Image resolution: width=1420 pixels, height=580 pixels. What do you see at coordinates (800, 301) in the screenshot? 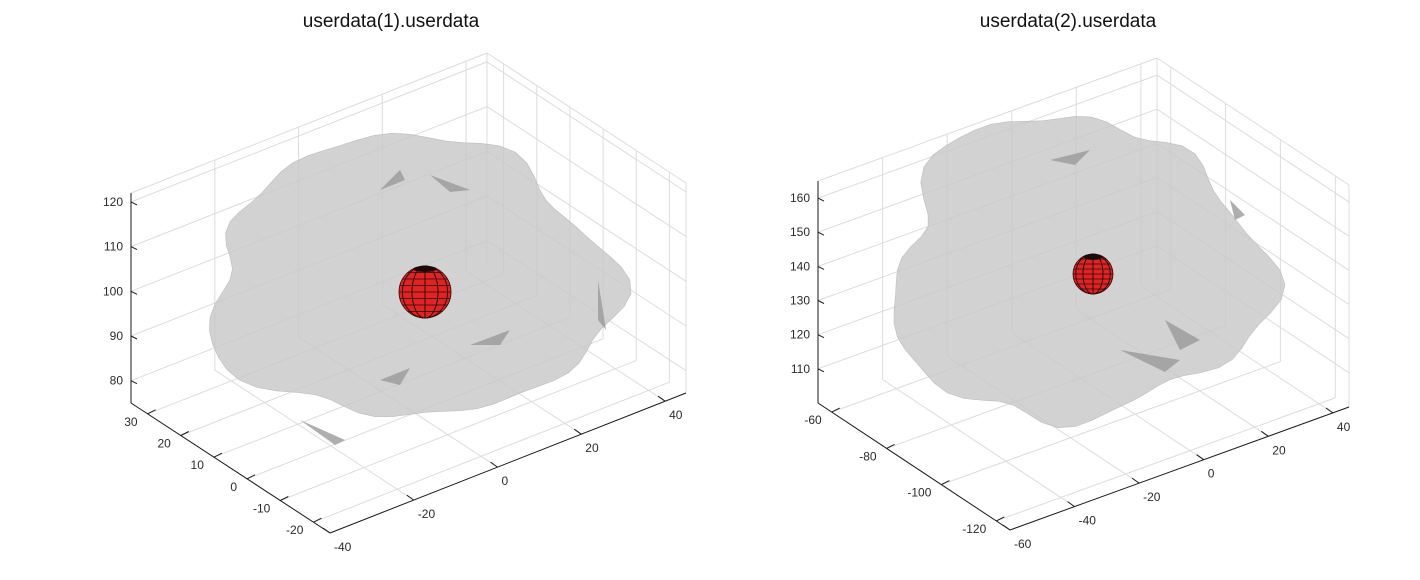
I see `z-tick-label: 130` at bounding box center [800, 301].